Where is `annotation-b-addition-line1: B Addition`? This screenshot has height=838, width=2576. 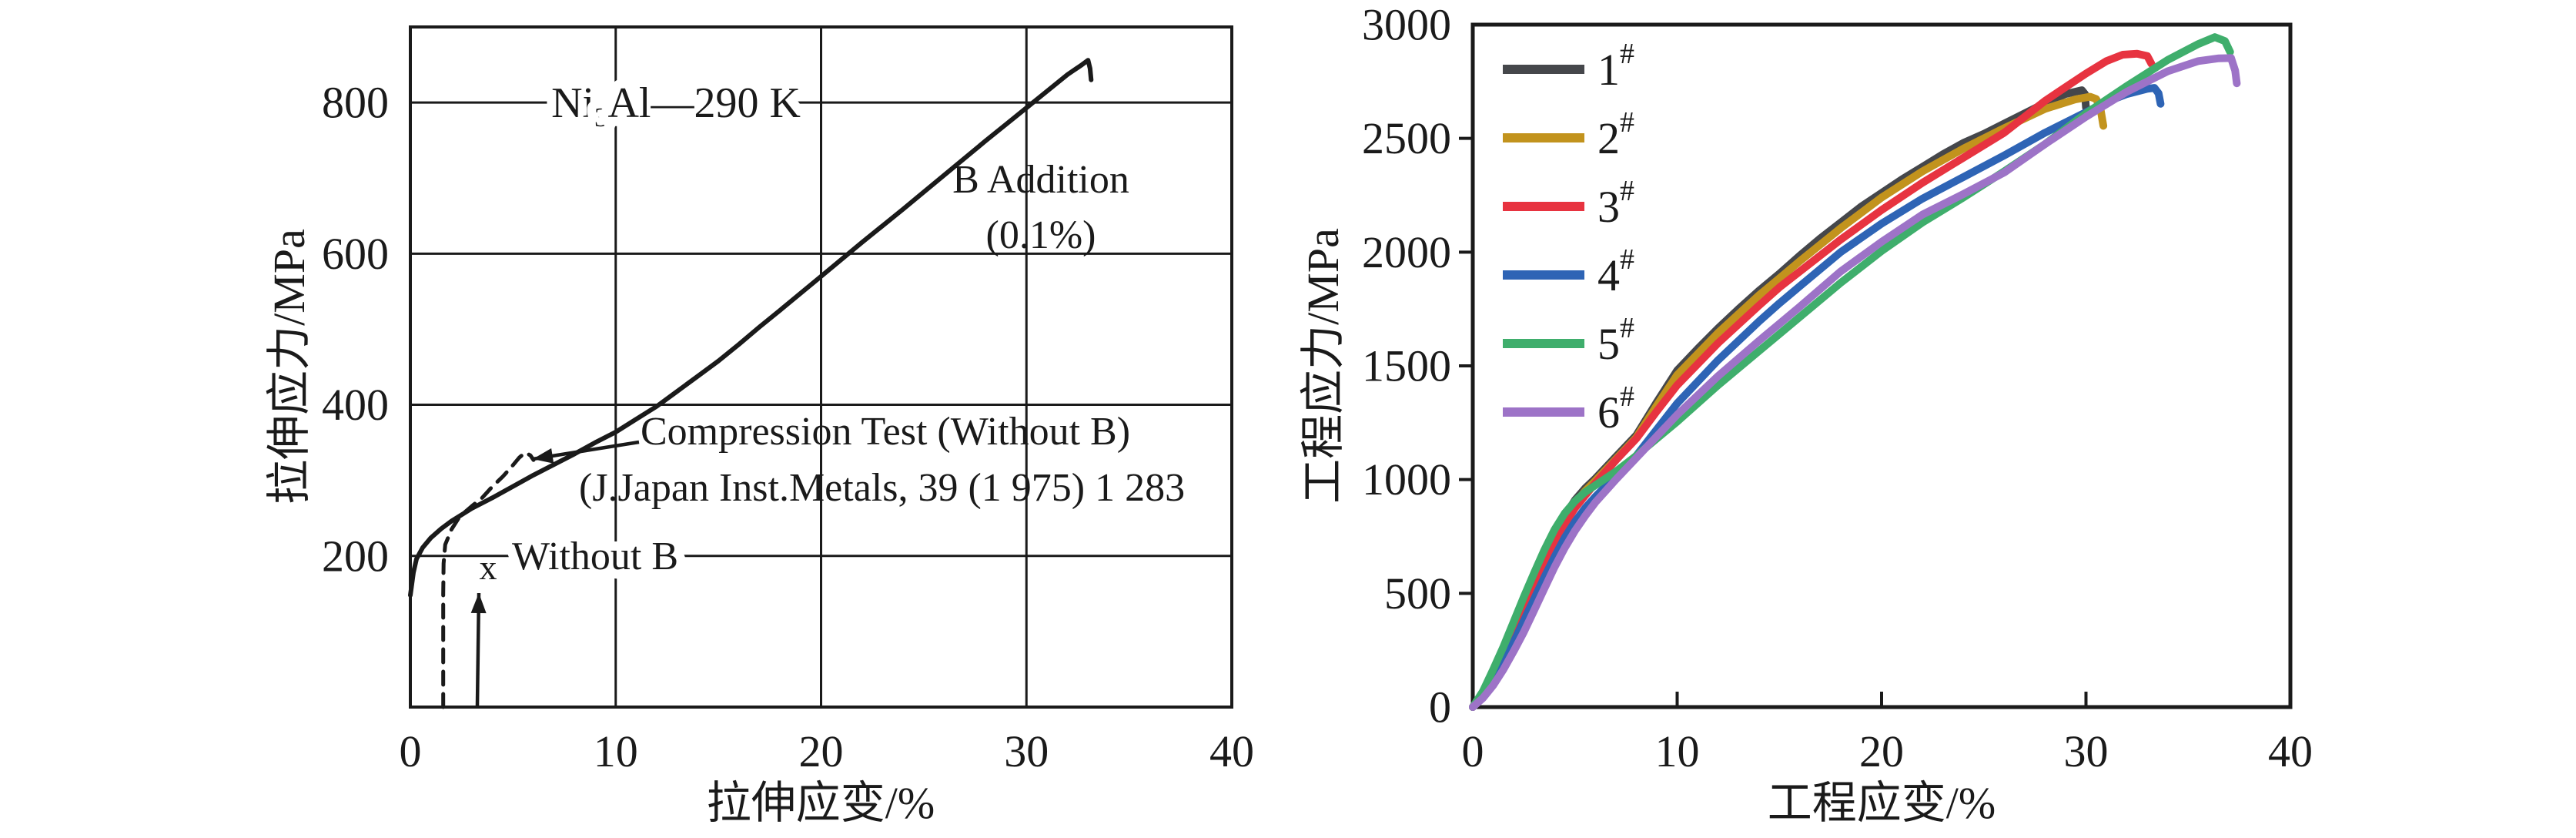
annotation-b-addition-line1: B Addition is located at coordinates (1040, 180).